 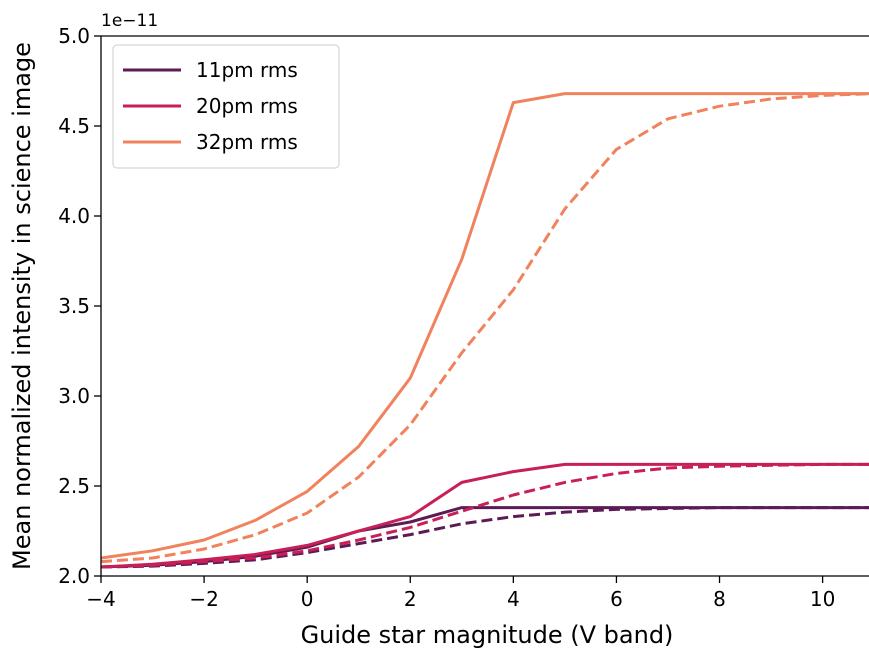 I want to click on x-tick-label: −4, so click(x=100, y=599).